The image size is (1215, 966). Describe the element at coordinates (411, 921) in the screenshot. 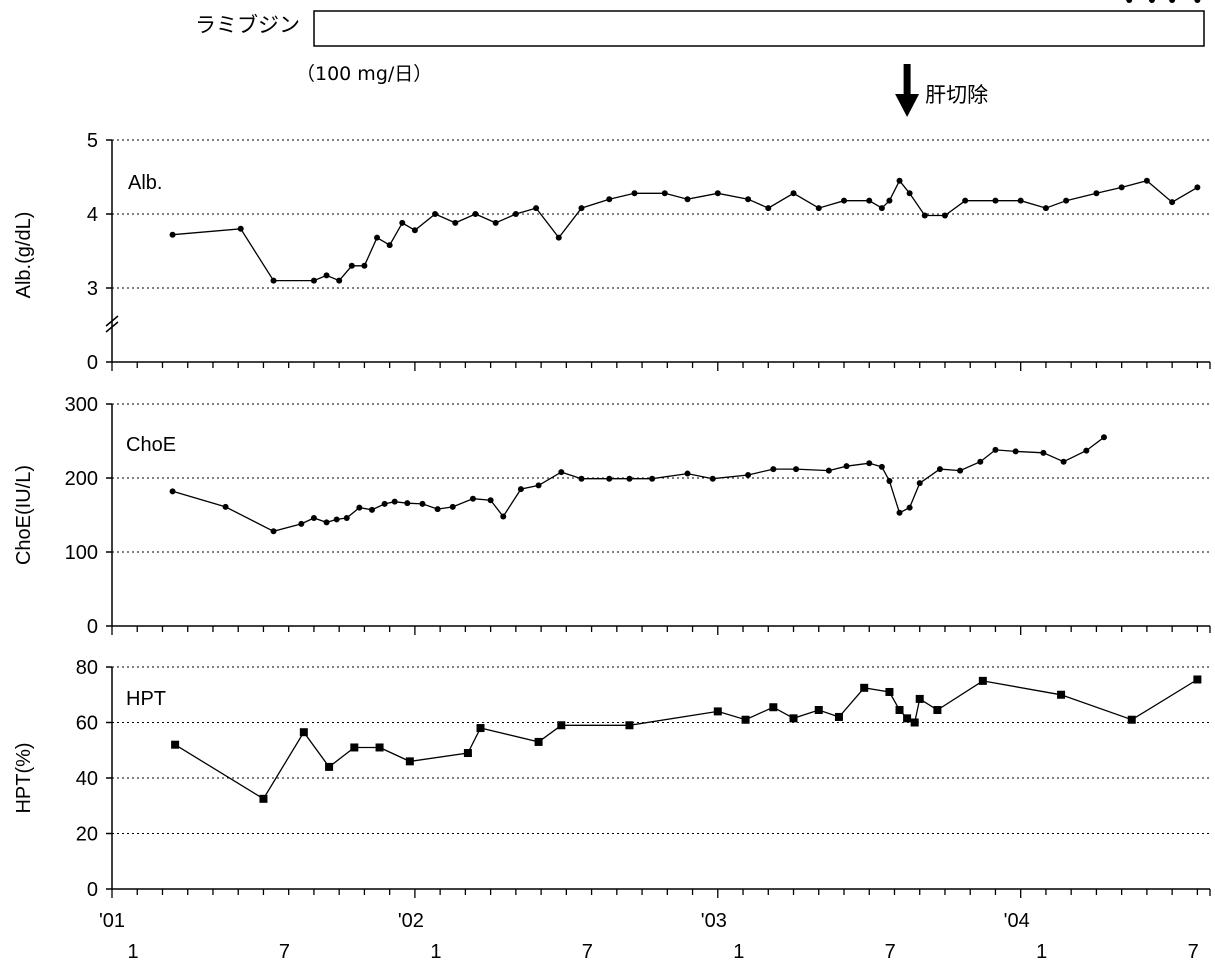

I see `x-year-label: '02` at that location.